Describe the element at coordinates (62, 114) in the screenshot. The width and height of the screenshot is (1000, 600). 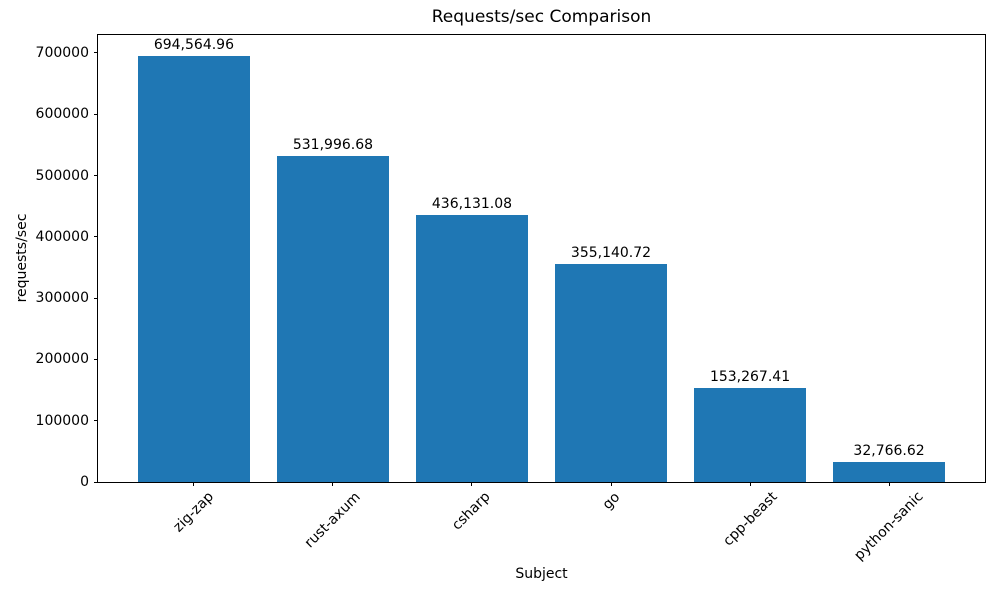
I see `y-tick-label: 600000` at that location.